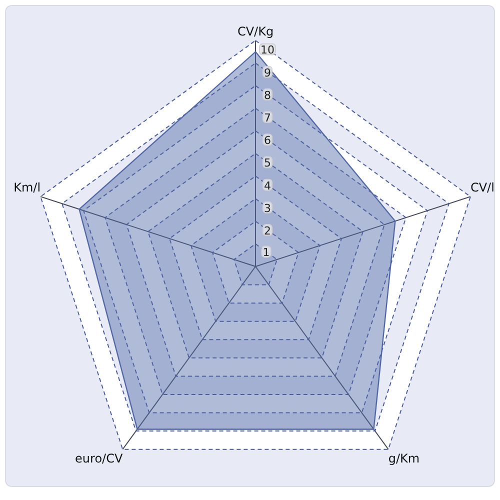  What do you see at coordinates (404, 458) in the screenshot?
I see `spoke-label: g/Km` at bounding box center [404, 458].